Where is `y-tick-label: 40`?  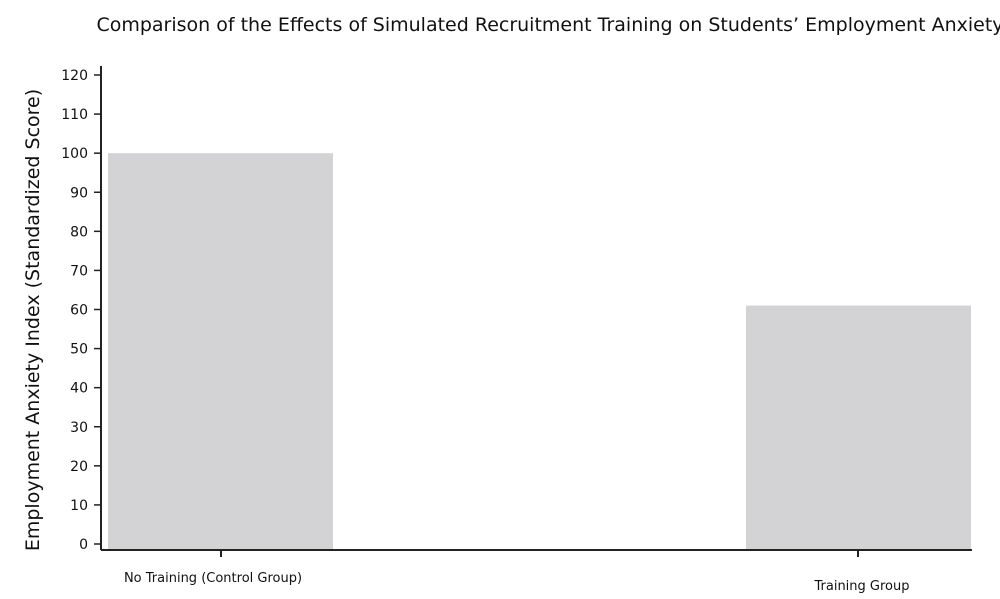 y-tick-label: 40 is located at coordinates (79, 389).